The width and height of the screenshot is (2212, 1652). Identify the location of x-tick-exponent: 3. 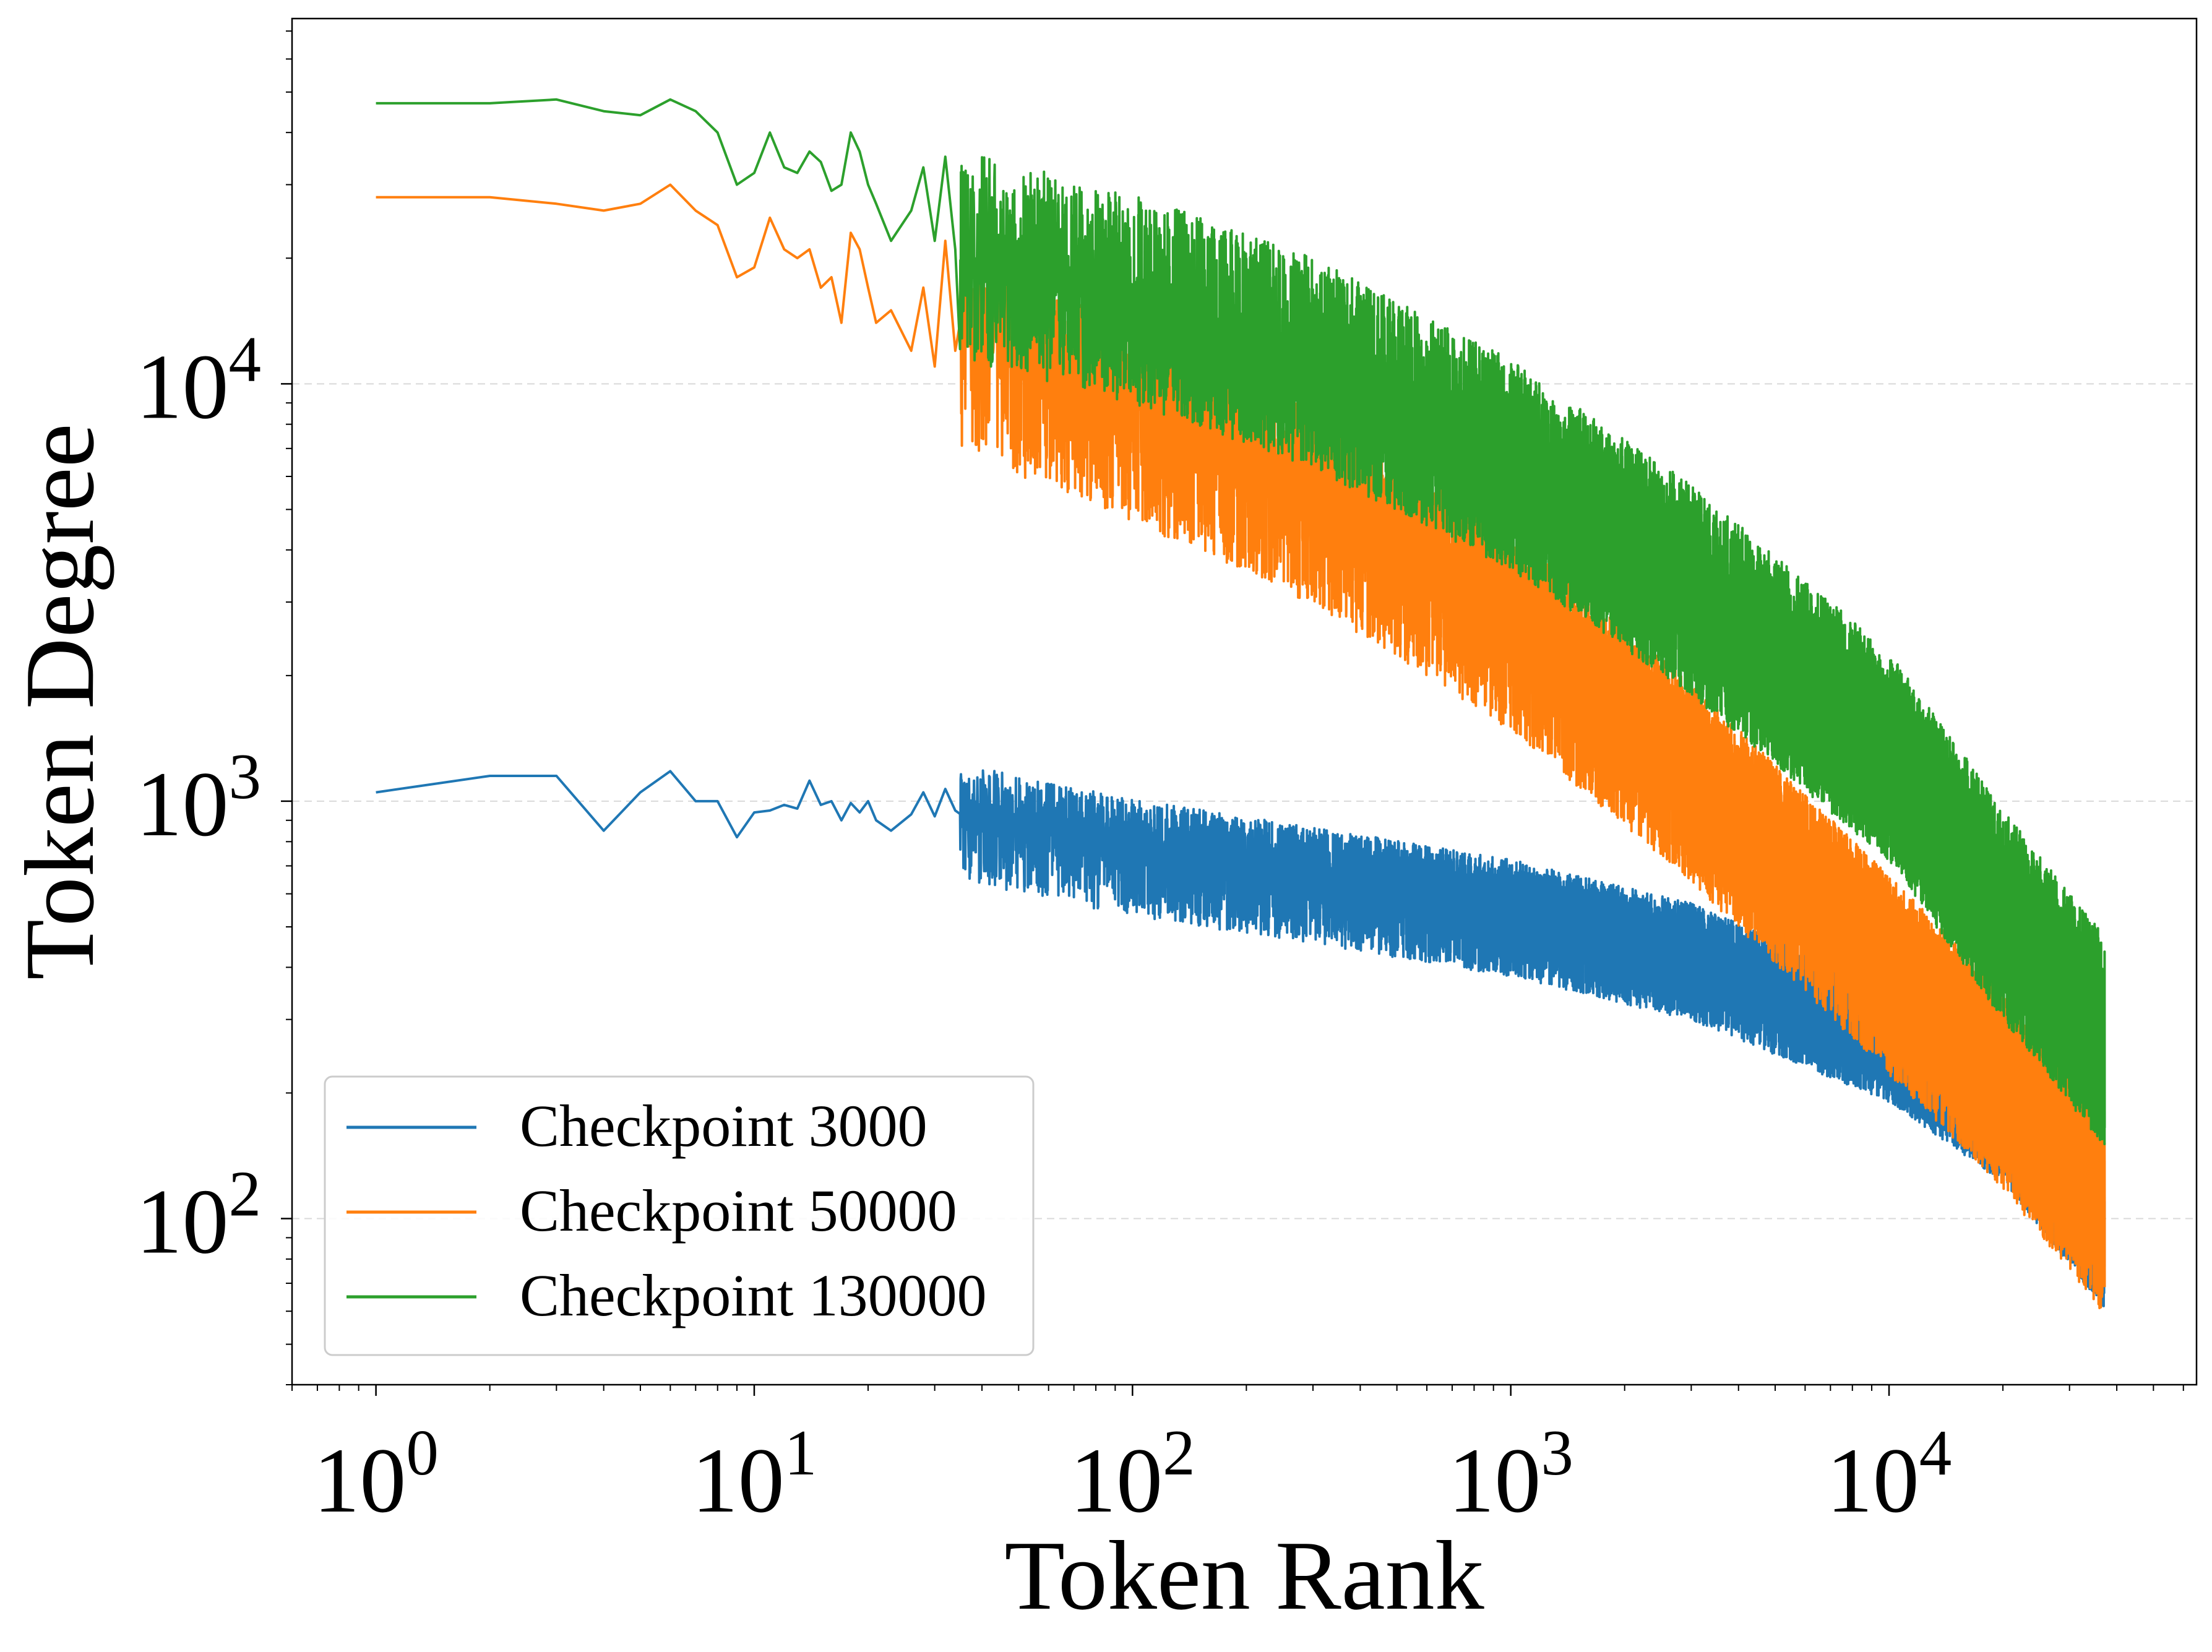
(1557, 1453).